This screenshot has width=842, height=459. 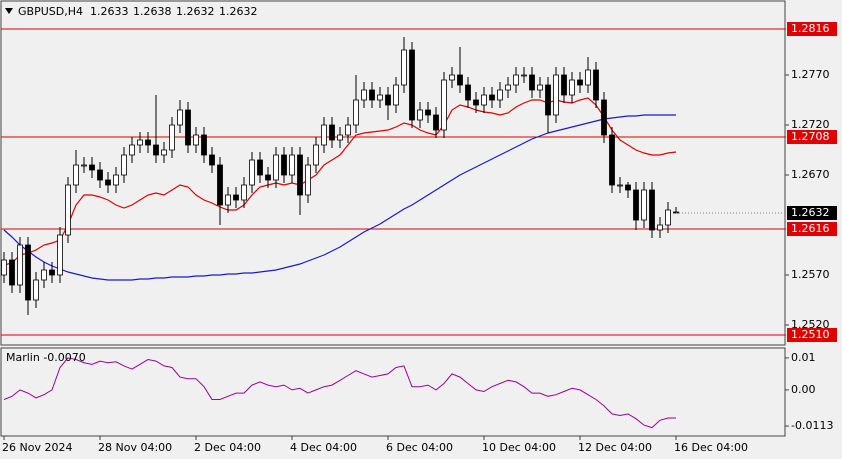 I want to click on x-tick-label: 16 Dec 04:00, so click(x=711, y=447).